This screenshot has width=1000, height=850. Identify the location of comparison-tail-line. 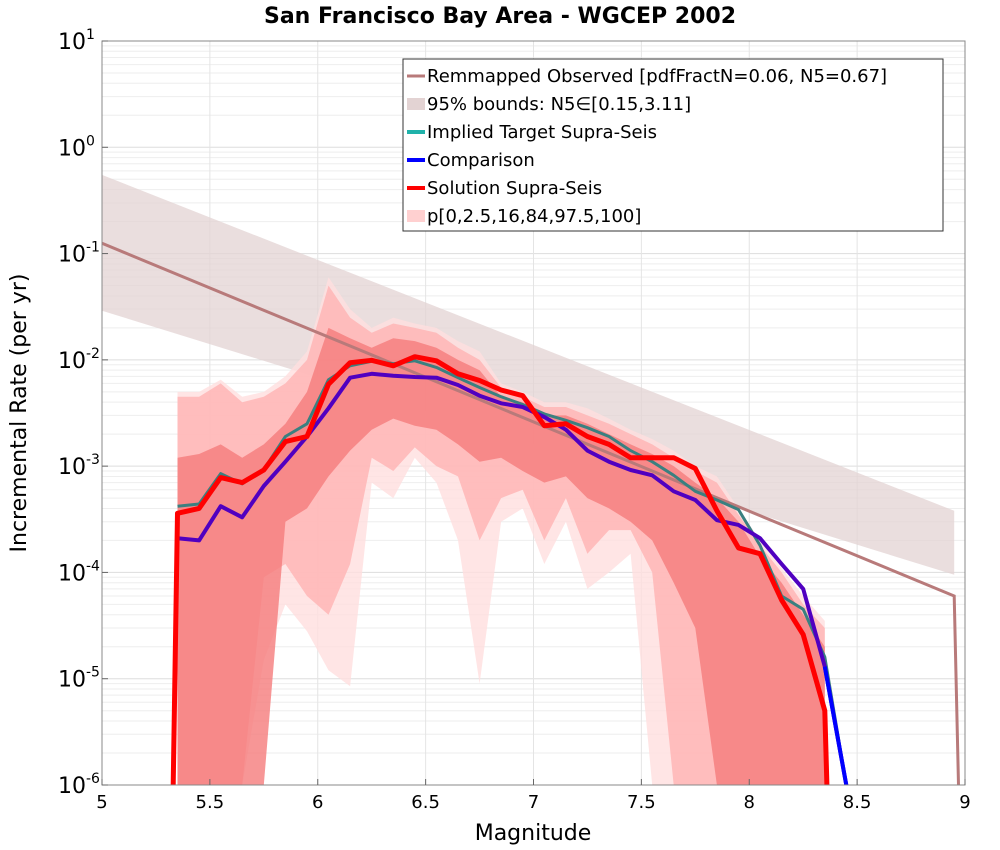
(835, 726).